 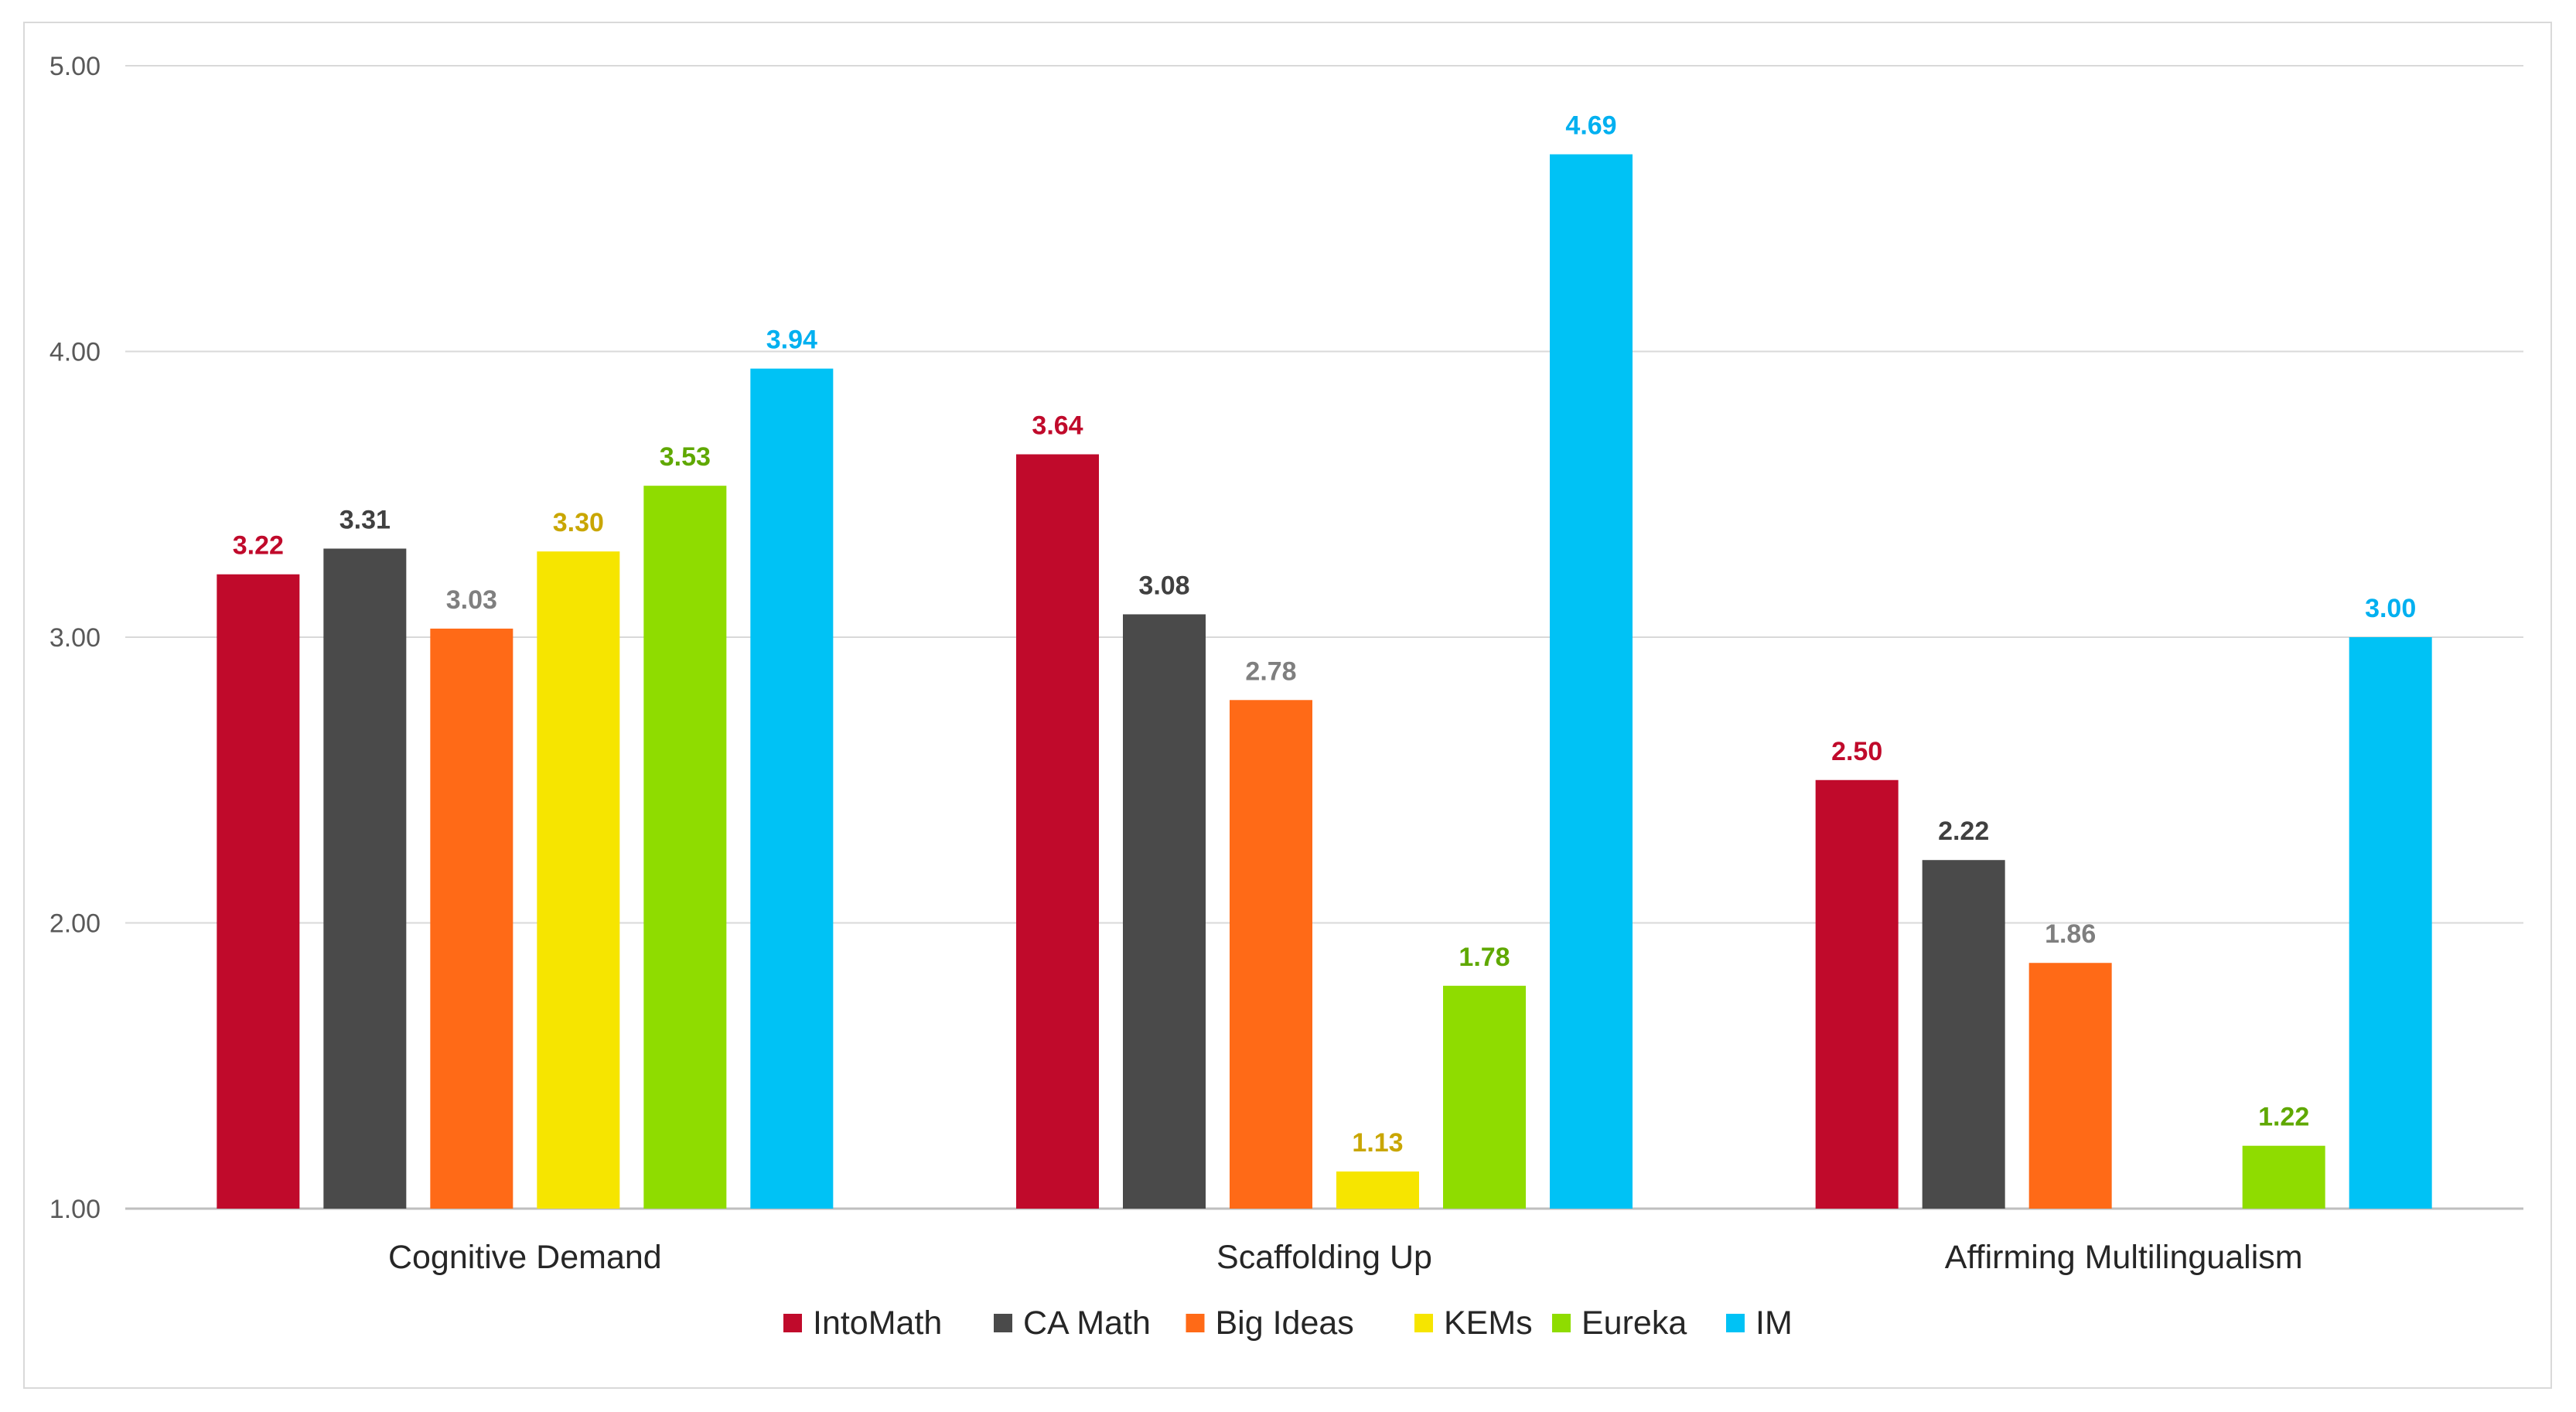 What do you see at coordinates (1057, 426) in the screenshot?
I see `data-label: 3.64` at bounding box center [1057, 426].